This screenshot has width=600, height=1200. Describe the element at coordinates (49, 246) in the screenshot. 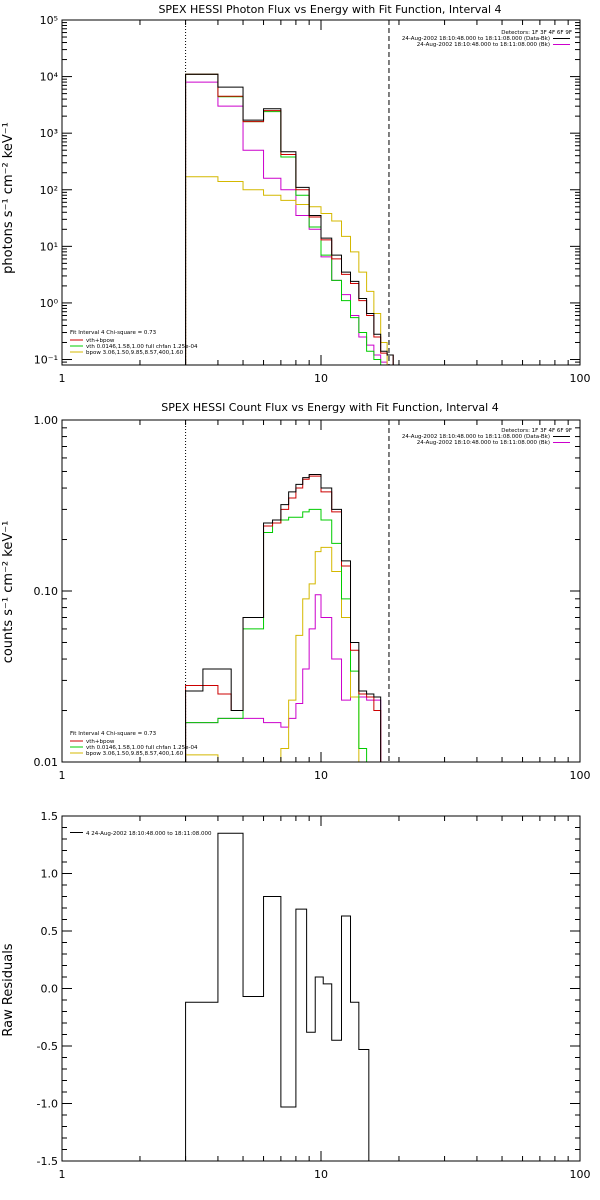

I see `y-tick-label: 10¹` at that location.